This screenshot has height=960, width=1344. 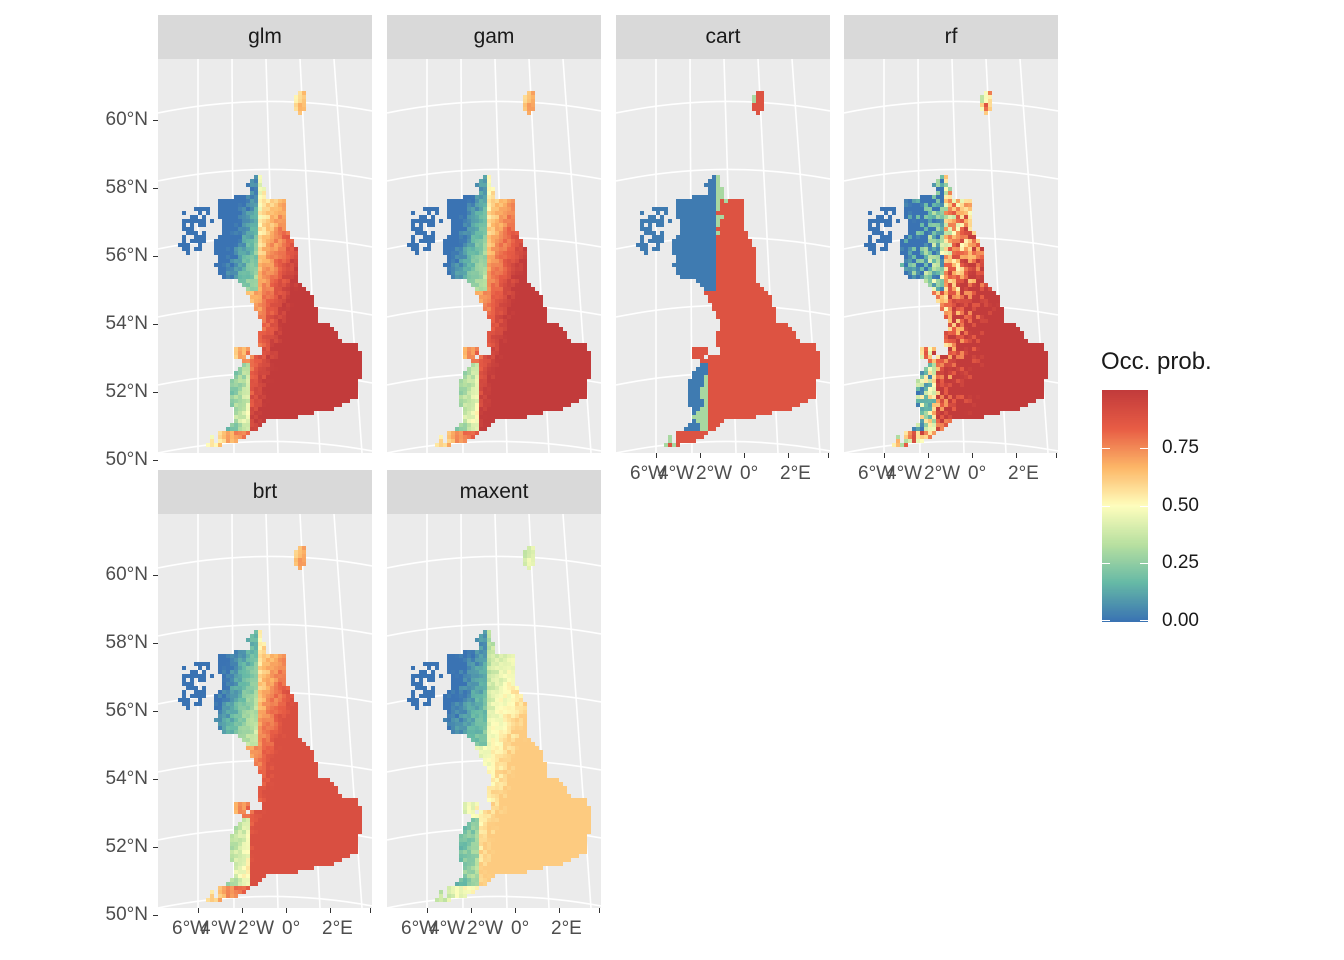 What do you see at coordinates (700, 455) in the screenshot?
I see `x-axis-tick` at bounding box center [700, 455].